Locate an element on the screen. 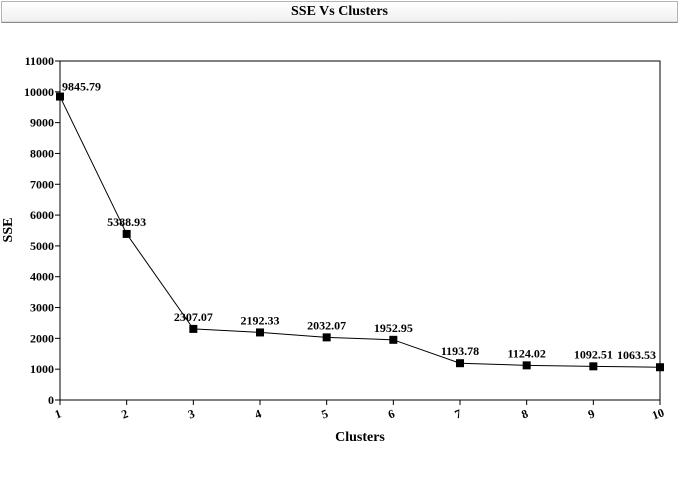  data-label: 9845.79 is located at coordinates (81, 87).